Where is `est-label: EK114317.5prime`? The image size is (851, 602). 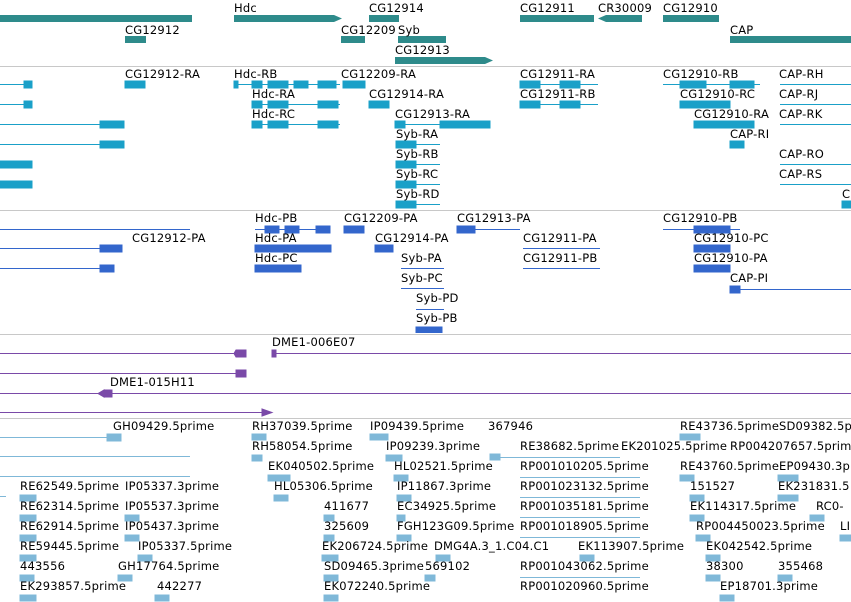 est-label: EK114317.5prime is located at coordinates (743, 506).